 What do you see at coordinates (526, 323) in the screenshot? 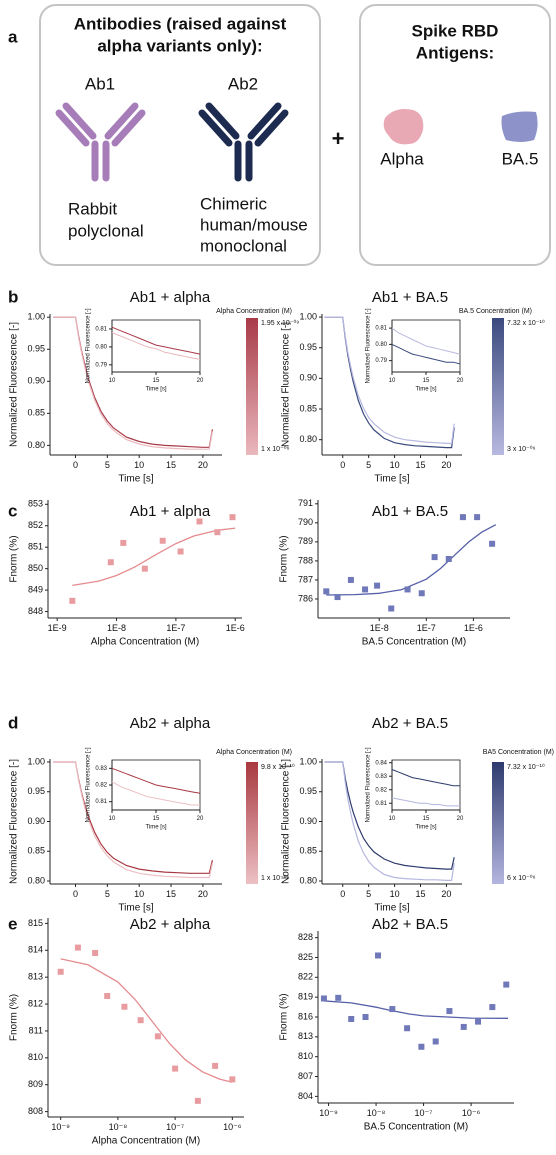
I see `colorbar-label: 7.32 x 10⁻¹⁰` at bounding box center [526, 323].